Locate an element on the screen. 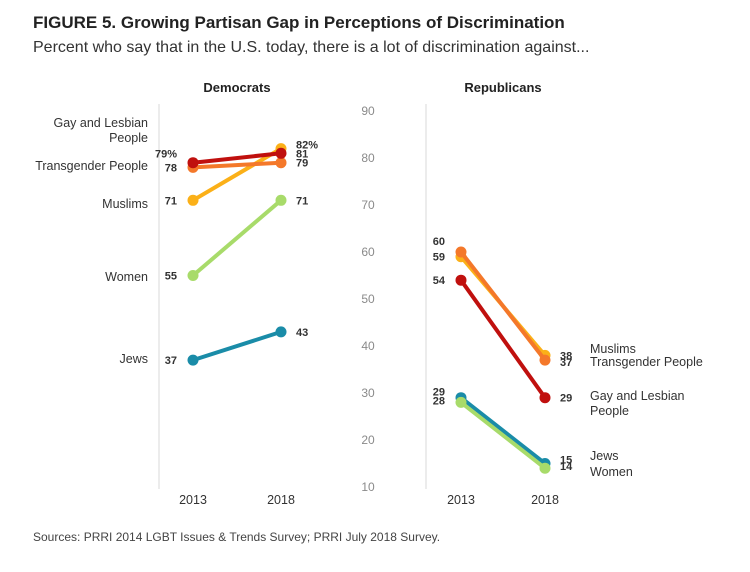 This screenshot has width=750, height=572. y-tick-label: 70 is located at coordinates (368, 205).